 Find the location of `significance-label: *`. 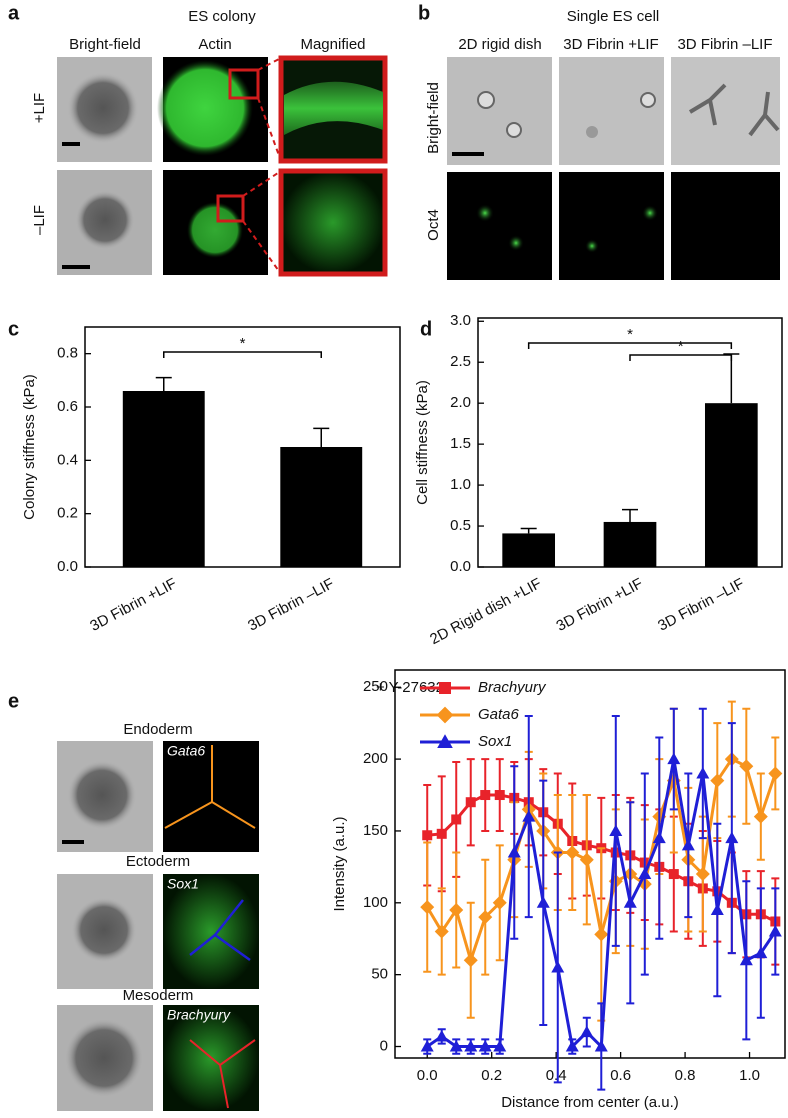

significance-label: * is located at coordinates (681, 346).